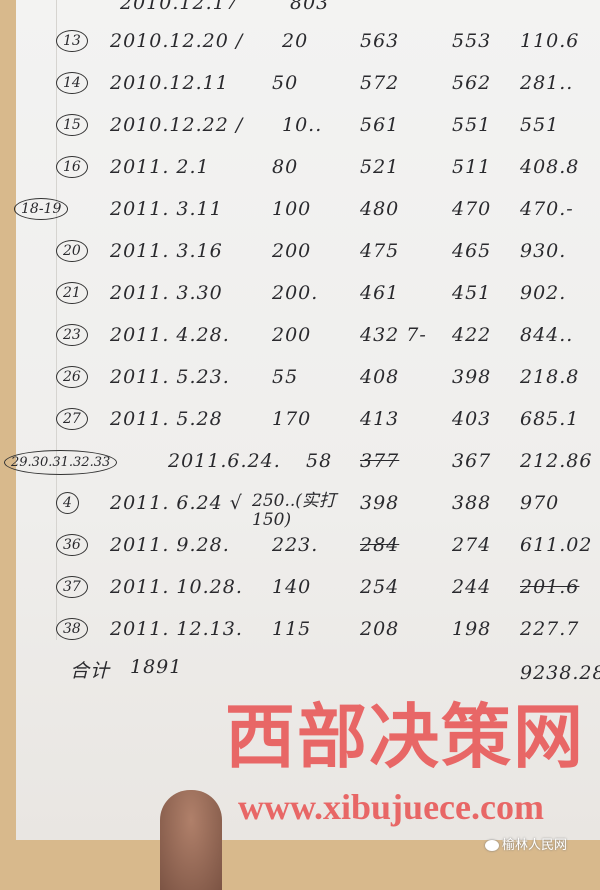 This screenshot has width=600, height=890. What do you see at coordinates (550, 629) in the screenshot?
I see `value-3: 227.7` at bounding box center [550, 629].